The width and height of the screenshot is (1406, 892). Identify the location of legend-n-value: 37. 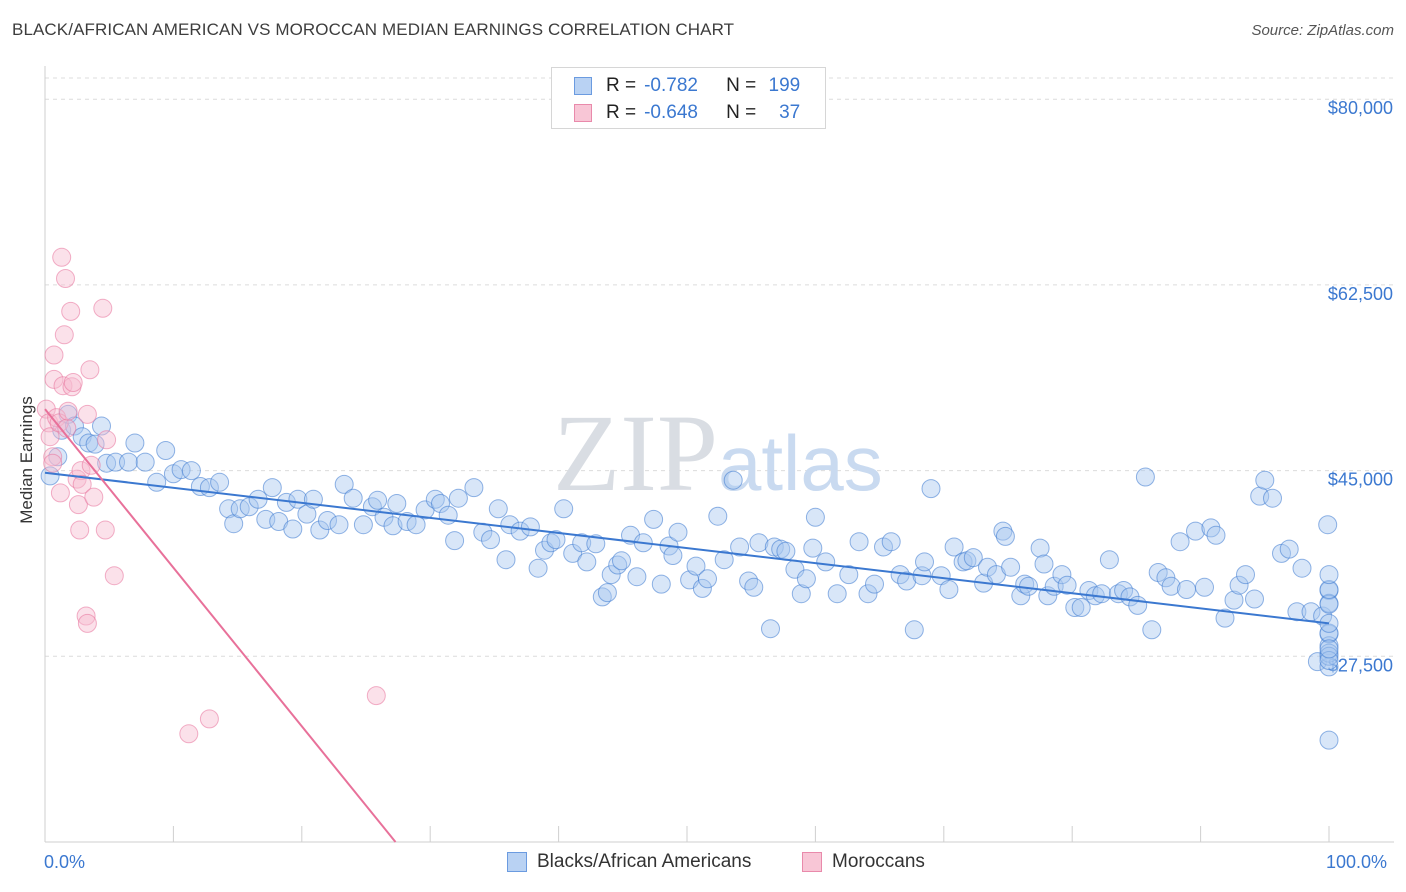
(790, 112).